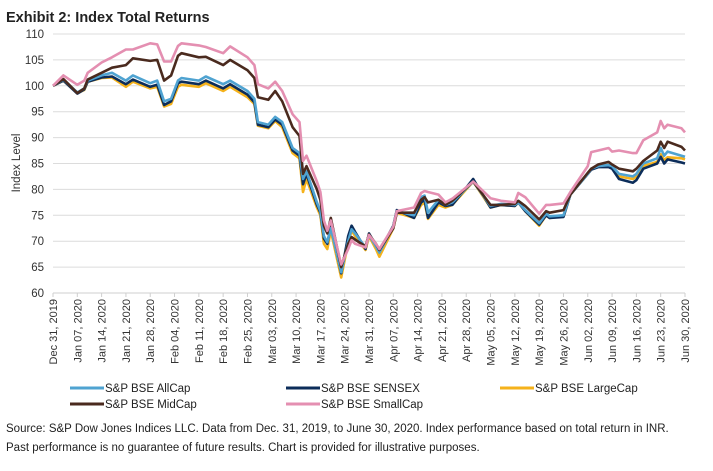  What do you see at coordinates (176, 331) in the screenshot?
I see `x-tick-label: Feb 04, 2020` at bounding box center [176, 331].